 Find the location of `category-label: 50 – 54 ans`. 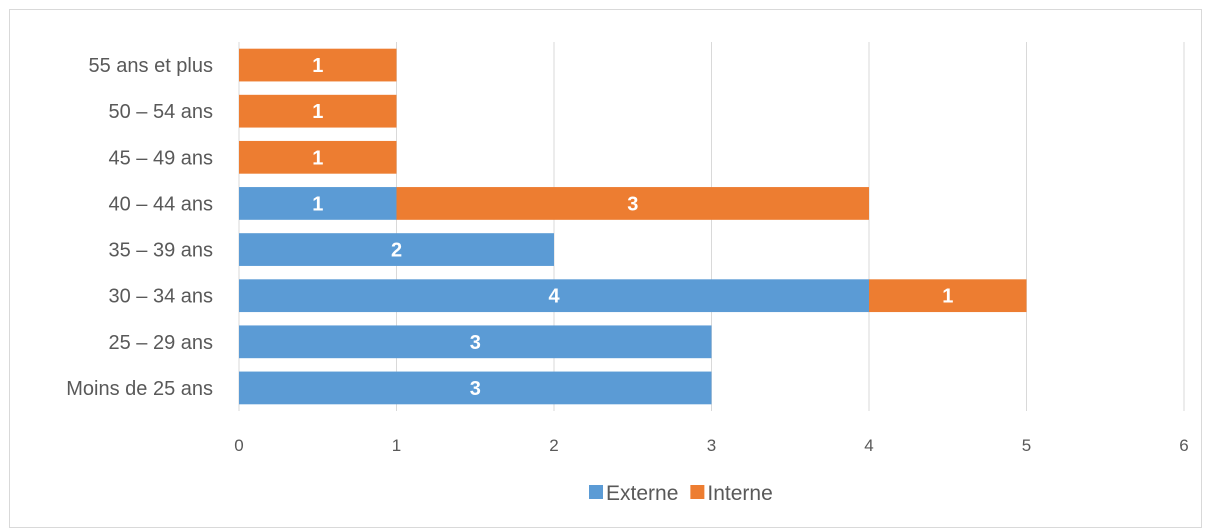

category-label: 50 – 54 ans is located at coordinates (160, 112).